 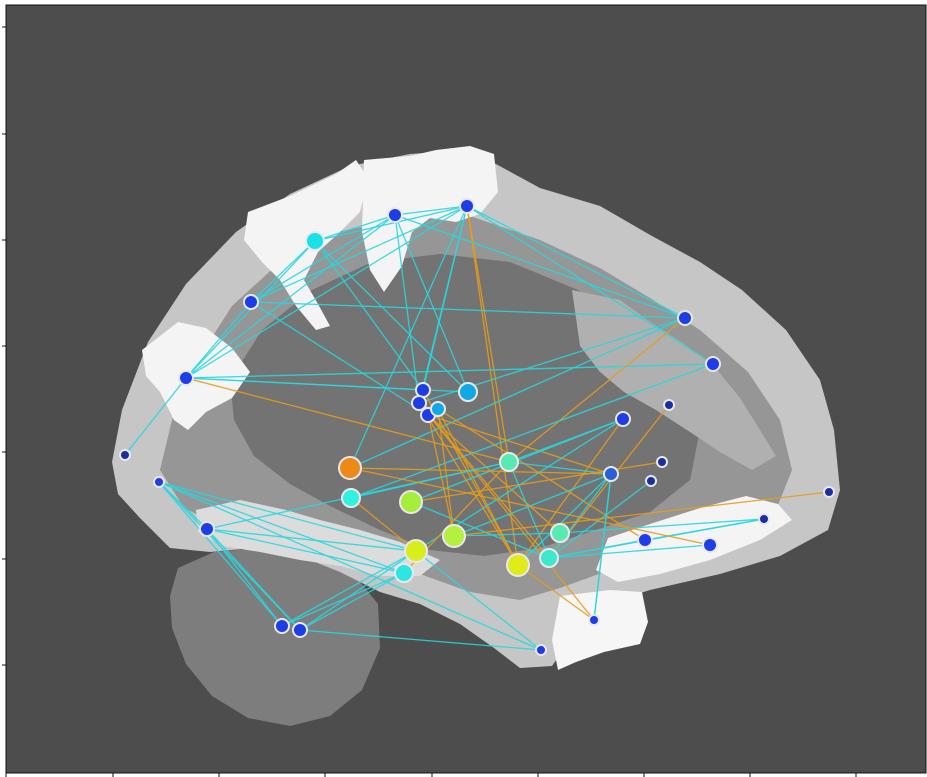 What do you see at coordinates (507, 534) in the screenshot?
I see `edge-n24-n25` at bounding box center [507, 534].